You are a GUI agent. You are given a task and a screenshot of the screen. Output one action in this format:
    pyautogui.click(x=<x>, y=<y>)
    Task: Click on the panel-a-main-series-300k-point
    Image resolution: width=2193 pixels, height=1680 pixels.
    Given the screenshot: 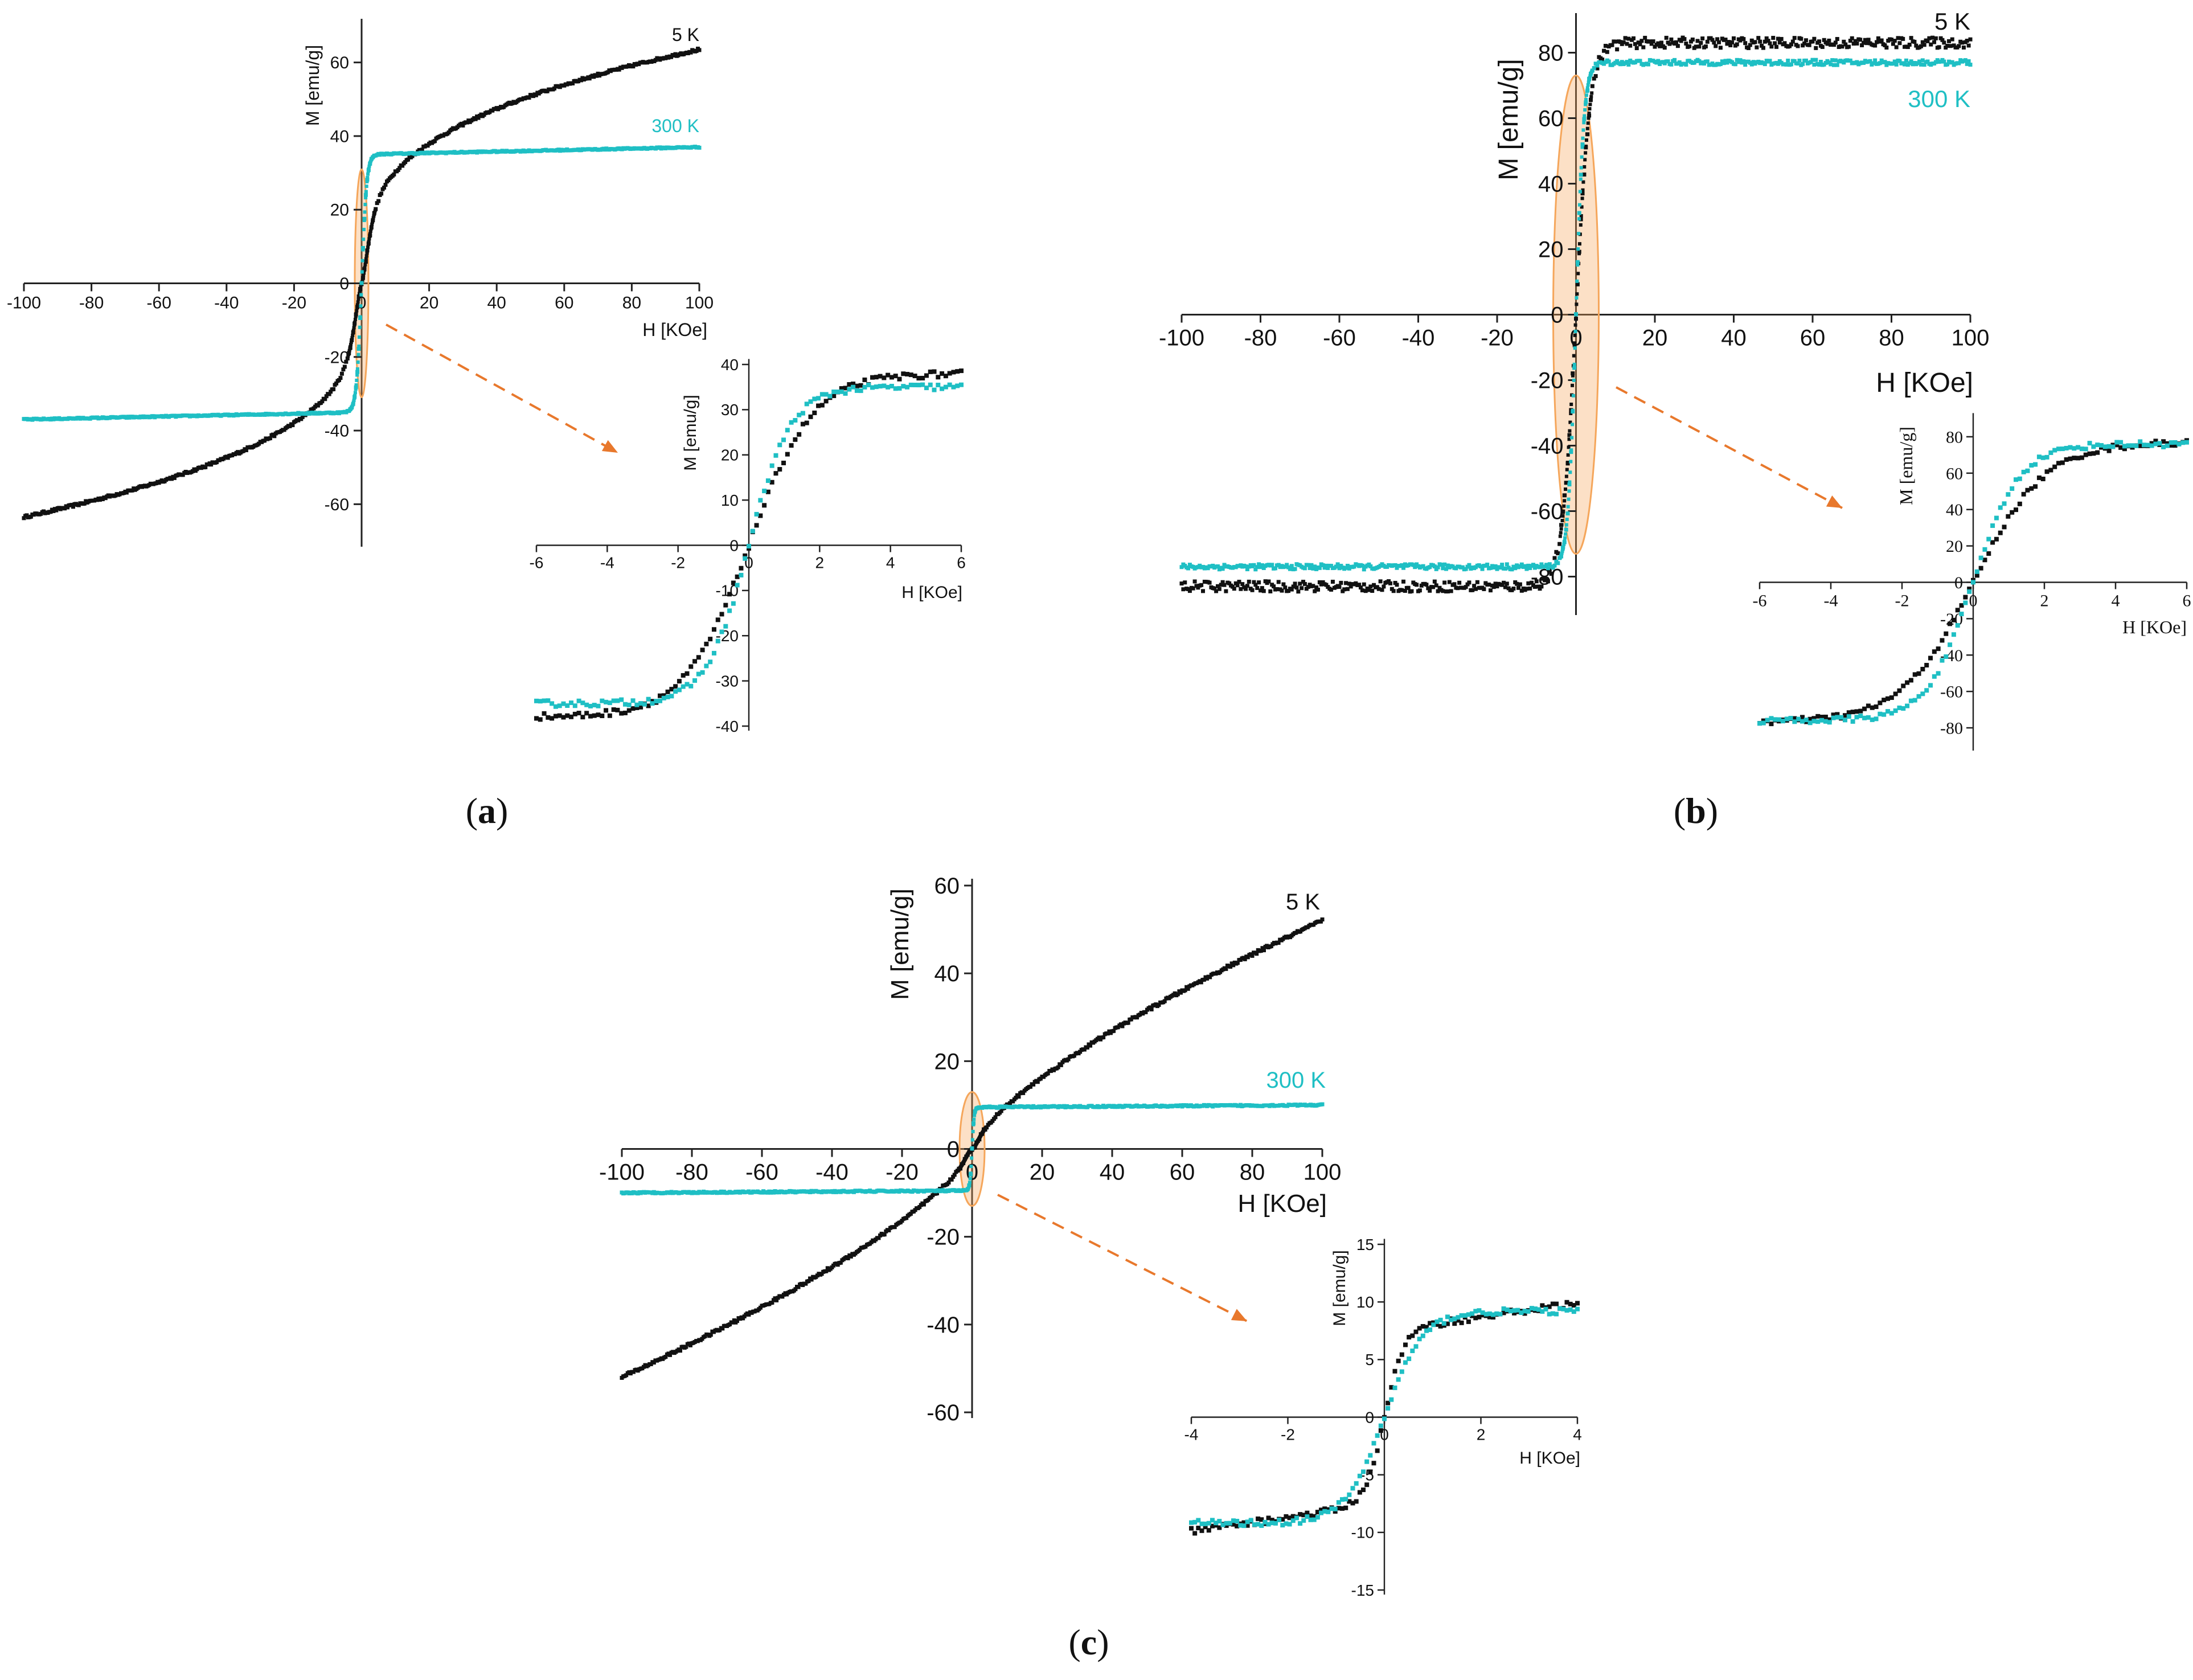 What is the action you would take?
    pyautogui.click(x=368, y=171)
    